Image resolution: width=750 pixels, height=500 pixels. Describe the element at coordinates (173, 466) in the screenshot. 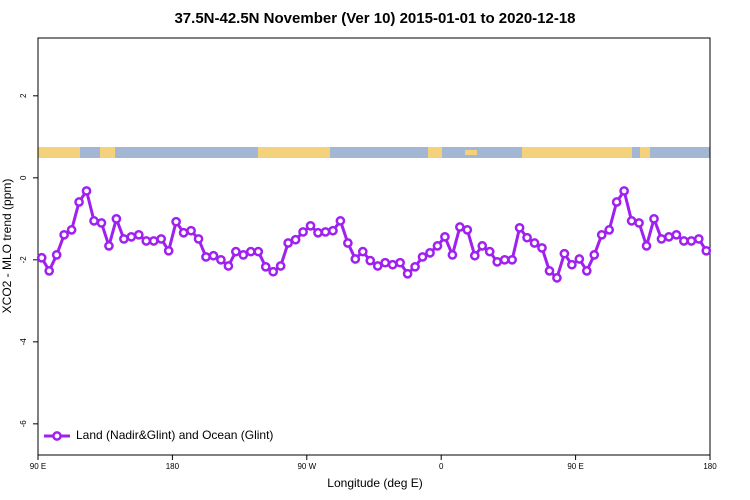

I see `x-tick-label: 180` at that location.